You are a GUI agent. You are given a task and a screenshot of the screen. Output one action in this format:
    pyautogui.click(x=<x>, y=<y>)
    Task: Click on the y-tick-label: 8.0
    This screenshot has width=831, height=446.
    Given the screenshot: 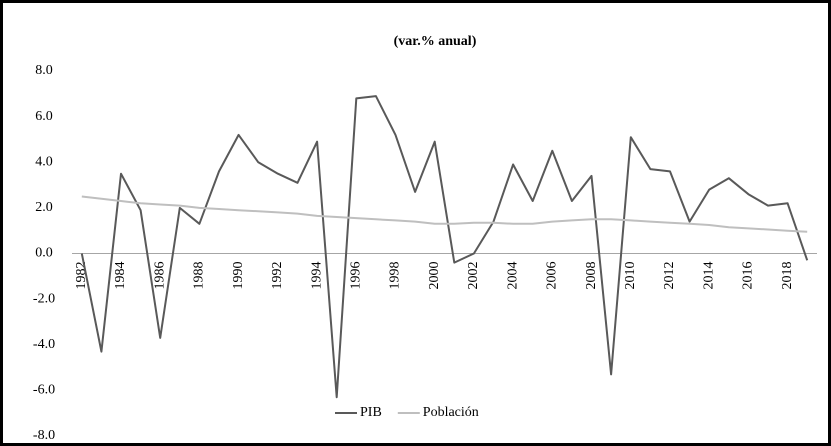 What is the action you would take?
    pyautogui.click(x=44, y=70)
    